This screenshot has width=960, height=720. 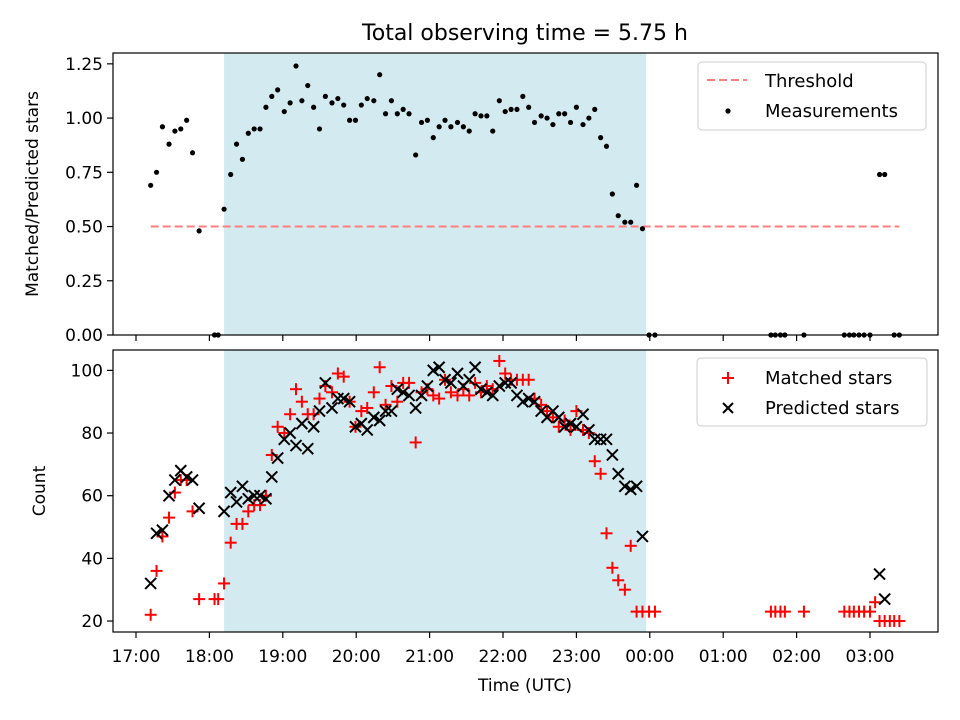 I want to click on ratio-y-tick-label: 1.25, so click(x=84, y=65).